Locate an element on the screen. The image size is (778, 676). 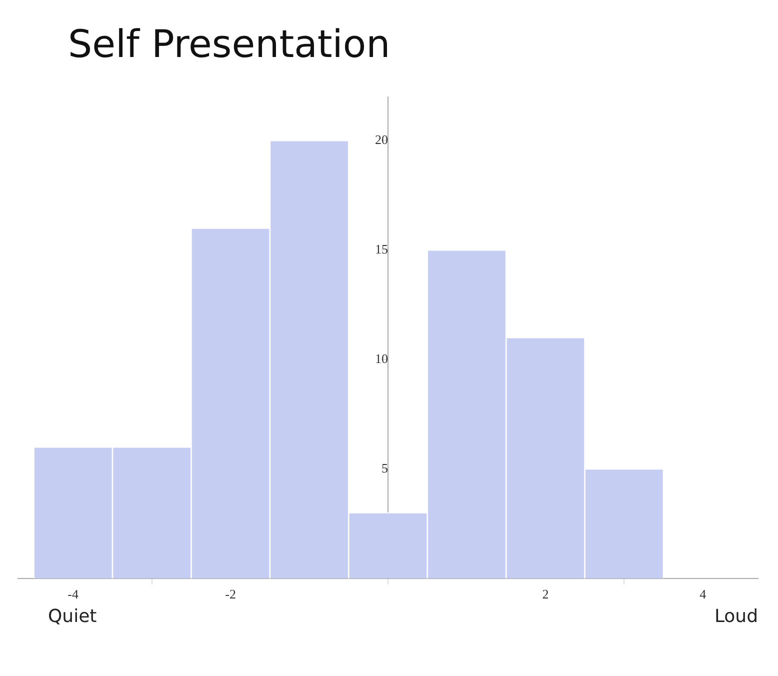
x-tick-label: -4 is located at coordinates (74, 594).